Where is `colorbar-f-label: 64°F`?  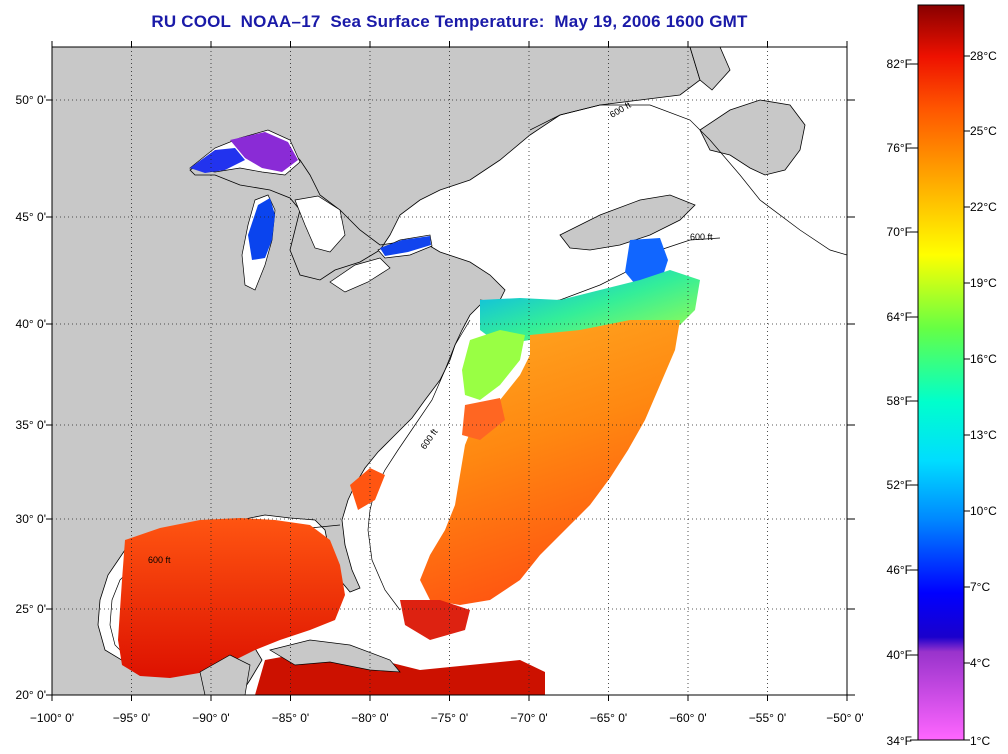 colorbar-f-label: 64°F is located at coordinates (899, 317).